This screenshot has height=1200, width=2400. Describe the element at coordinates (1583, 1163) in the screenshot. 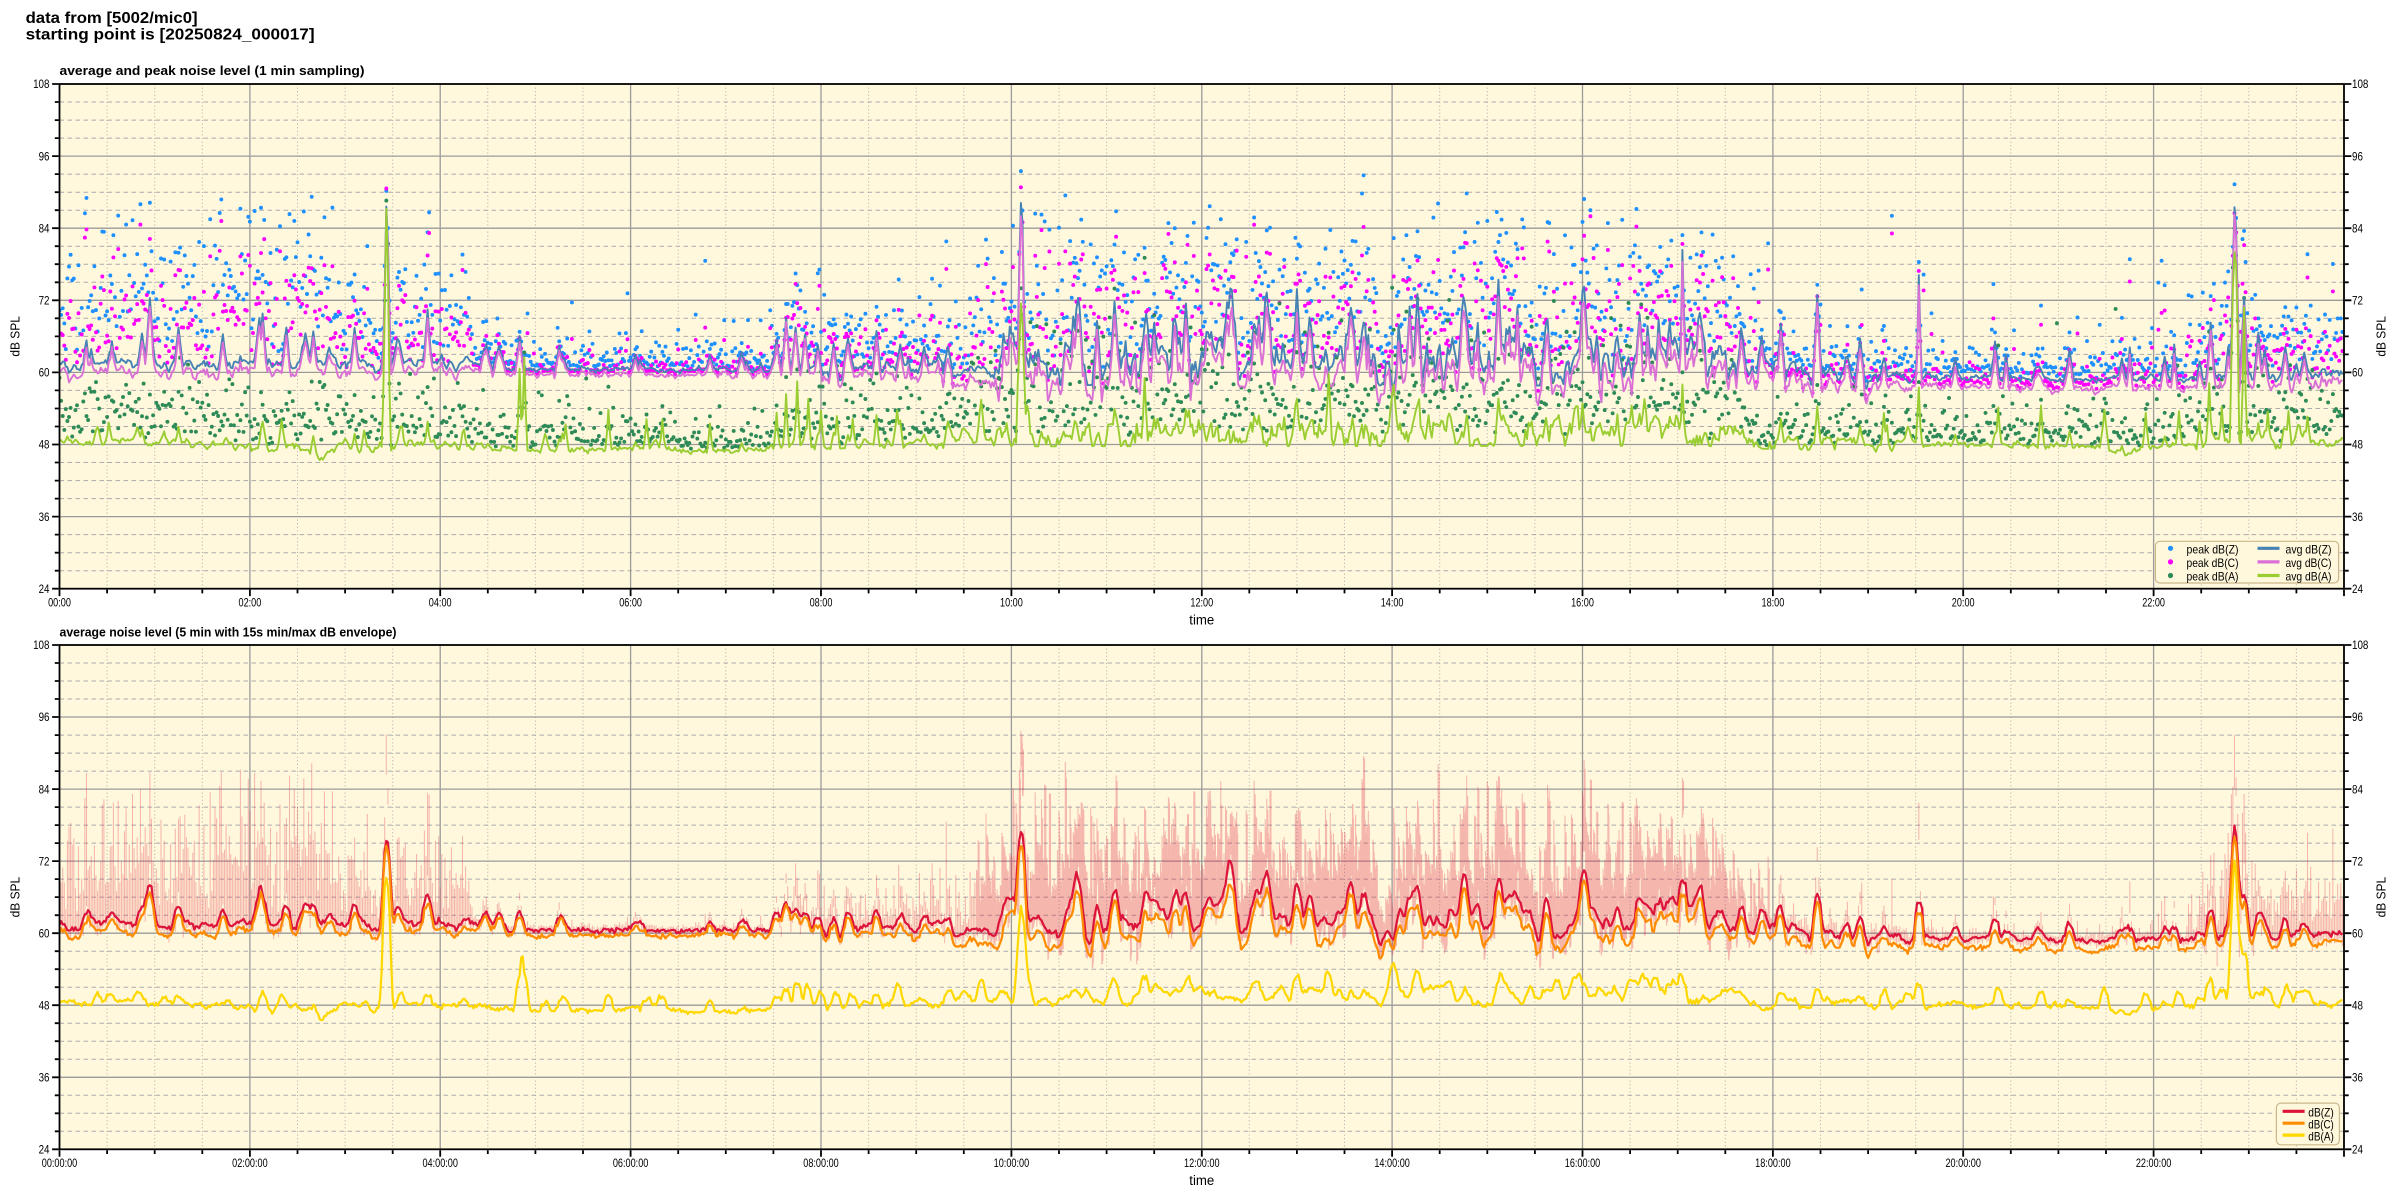

I see `svg-text: 16:00:00` at that location.